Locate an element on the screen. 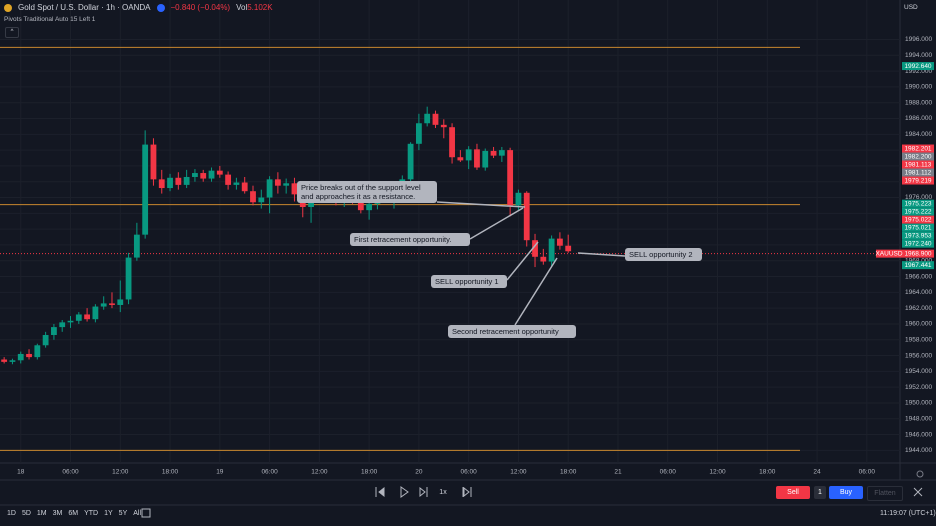 The height and width of the screenshot is (526, 936). clock: 11:19:07 (UTC+1) is located at coordinates (908, 513).